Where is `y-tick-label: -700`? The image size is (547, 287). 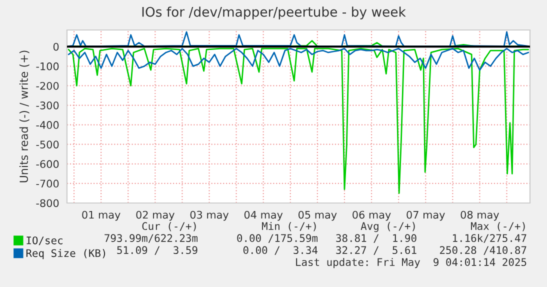 y-tick-label: -700 is located at coordinates (47, 184).